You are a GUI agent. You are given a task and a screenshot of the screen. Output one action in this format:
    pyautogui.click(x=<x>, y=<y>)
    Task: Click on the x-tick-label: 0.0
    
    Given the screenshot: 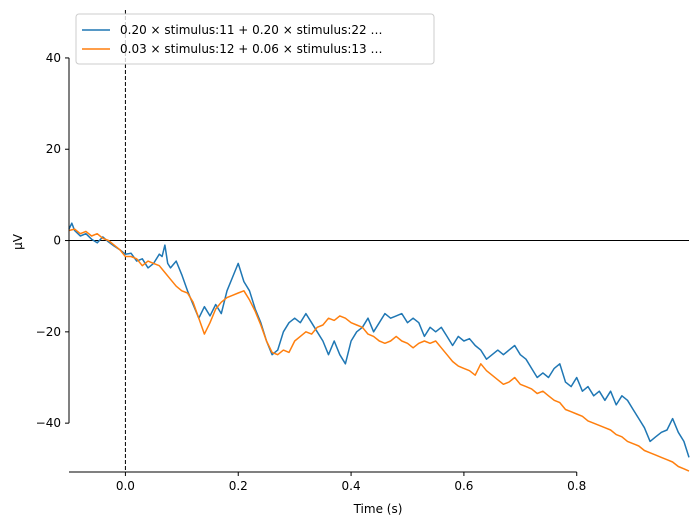 What is the action you would take?
    pyautogui.click(x=125, y=486)
    